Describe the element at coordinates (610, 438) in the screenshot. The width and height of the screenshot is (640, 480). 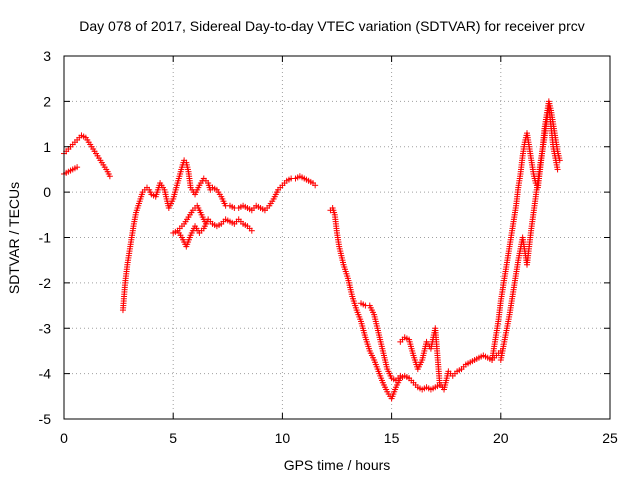
I see `x-tick-label: 25` at that location.